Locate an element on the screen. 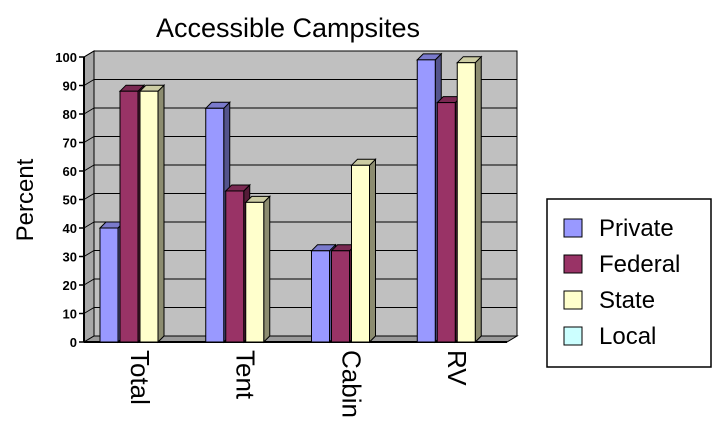 The image size is (722, 443). y-tick-label: 10 is located at coordinates (70, 314).